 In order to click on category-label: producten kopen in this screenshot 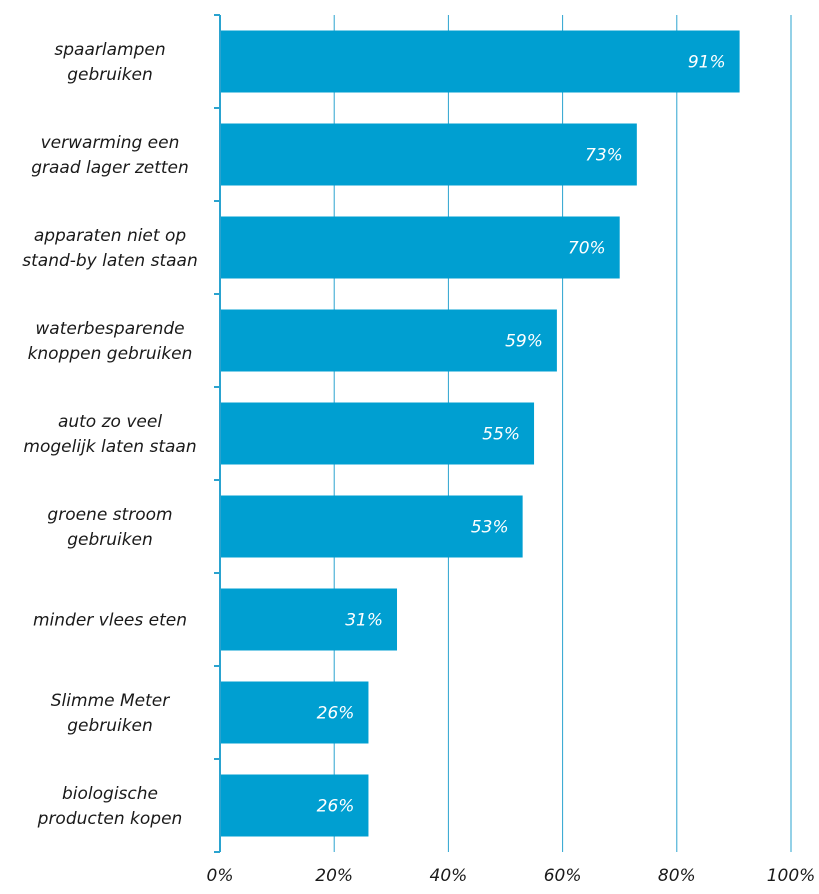, I will do `click(110, 819)`.